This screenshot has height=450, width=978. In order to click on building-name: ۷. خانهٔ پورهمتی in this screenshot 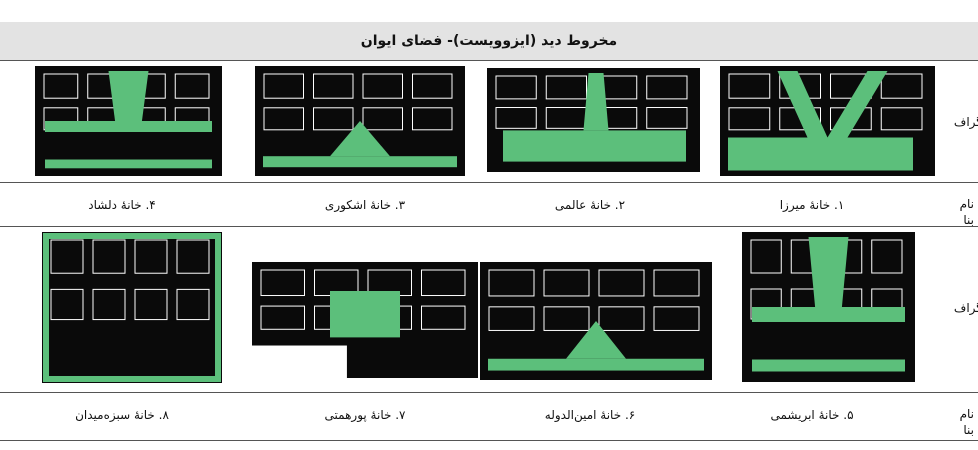, I will do `click(365, 415)`.